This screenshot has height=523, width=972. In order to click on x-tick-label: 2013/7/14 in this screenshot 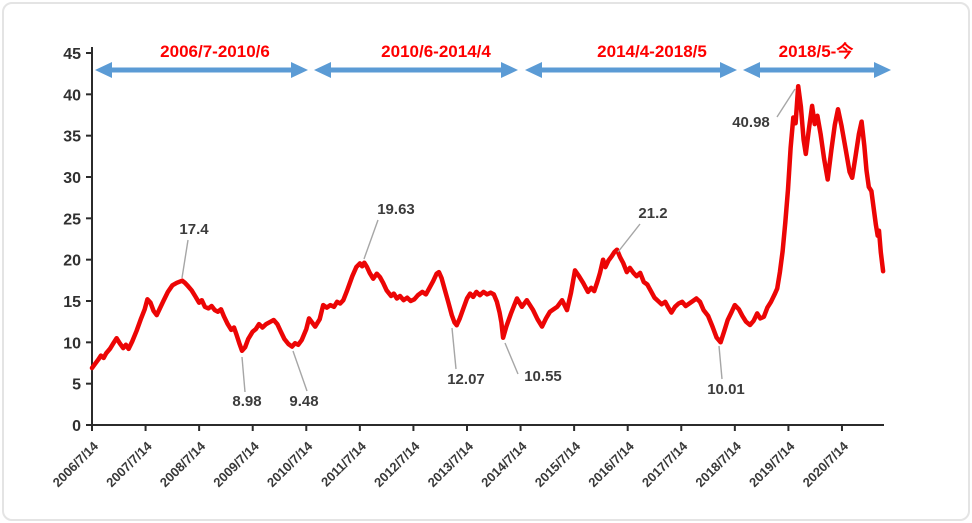, I will do `click(451, 464)`.